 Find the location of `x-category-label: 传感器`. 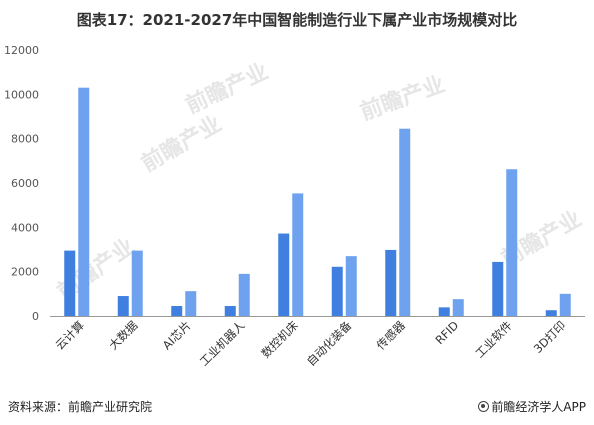

x-category-label: 传感器 is located at coordinates (391, 335).